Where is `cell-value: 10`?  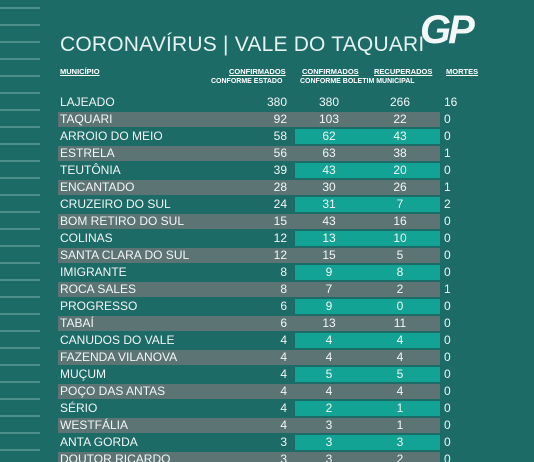 cell-value: 10 is located at coordinates (400, 238).